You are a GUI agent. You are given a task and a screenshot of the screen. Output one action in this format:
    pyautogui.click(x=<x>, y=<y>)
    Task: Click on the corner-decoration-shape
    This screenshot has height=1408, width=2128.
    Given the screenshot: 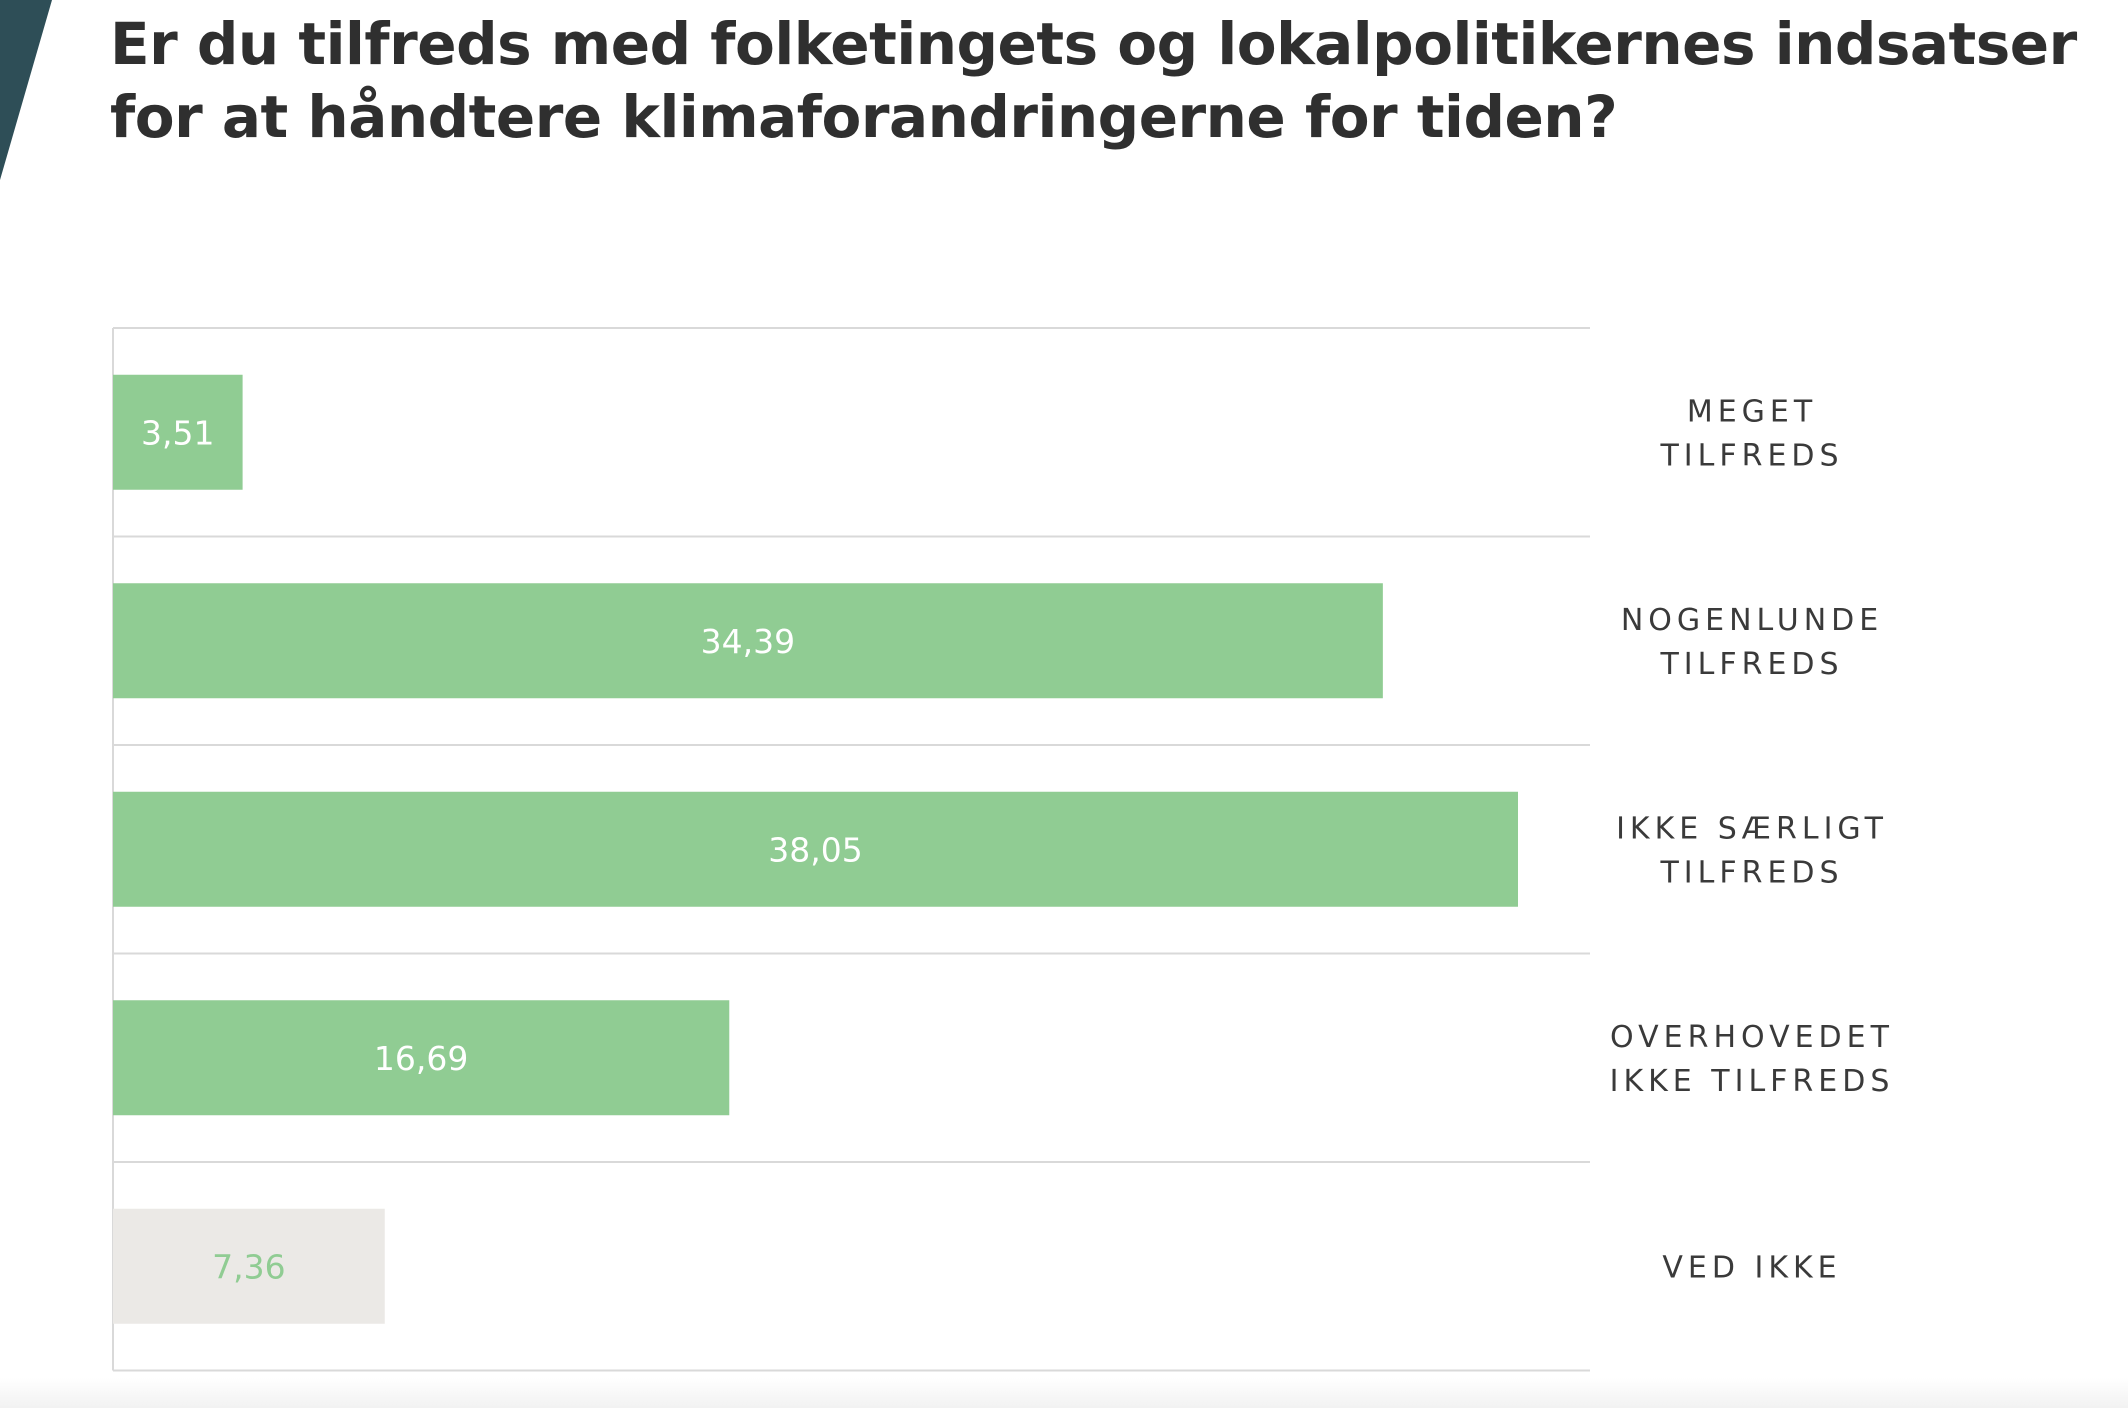 What is the action you would take?
    pyautogui.click(x=26, y=90)
    